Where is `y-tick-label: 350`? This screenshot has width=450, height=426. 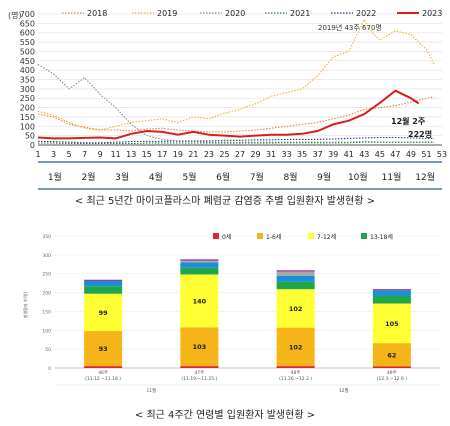
y-tick-label: 350 is located at coordinates (46, 237).